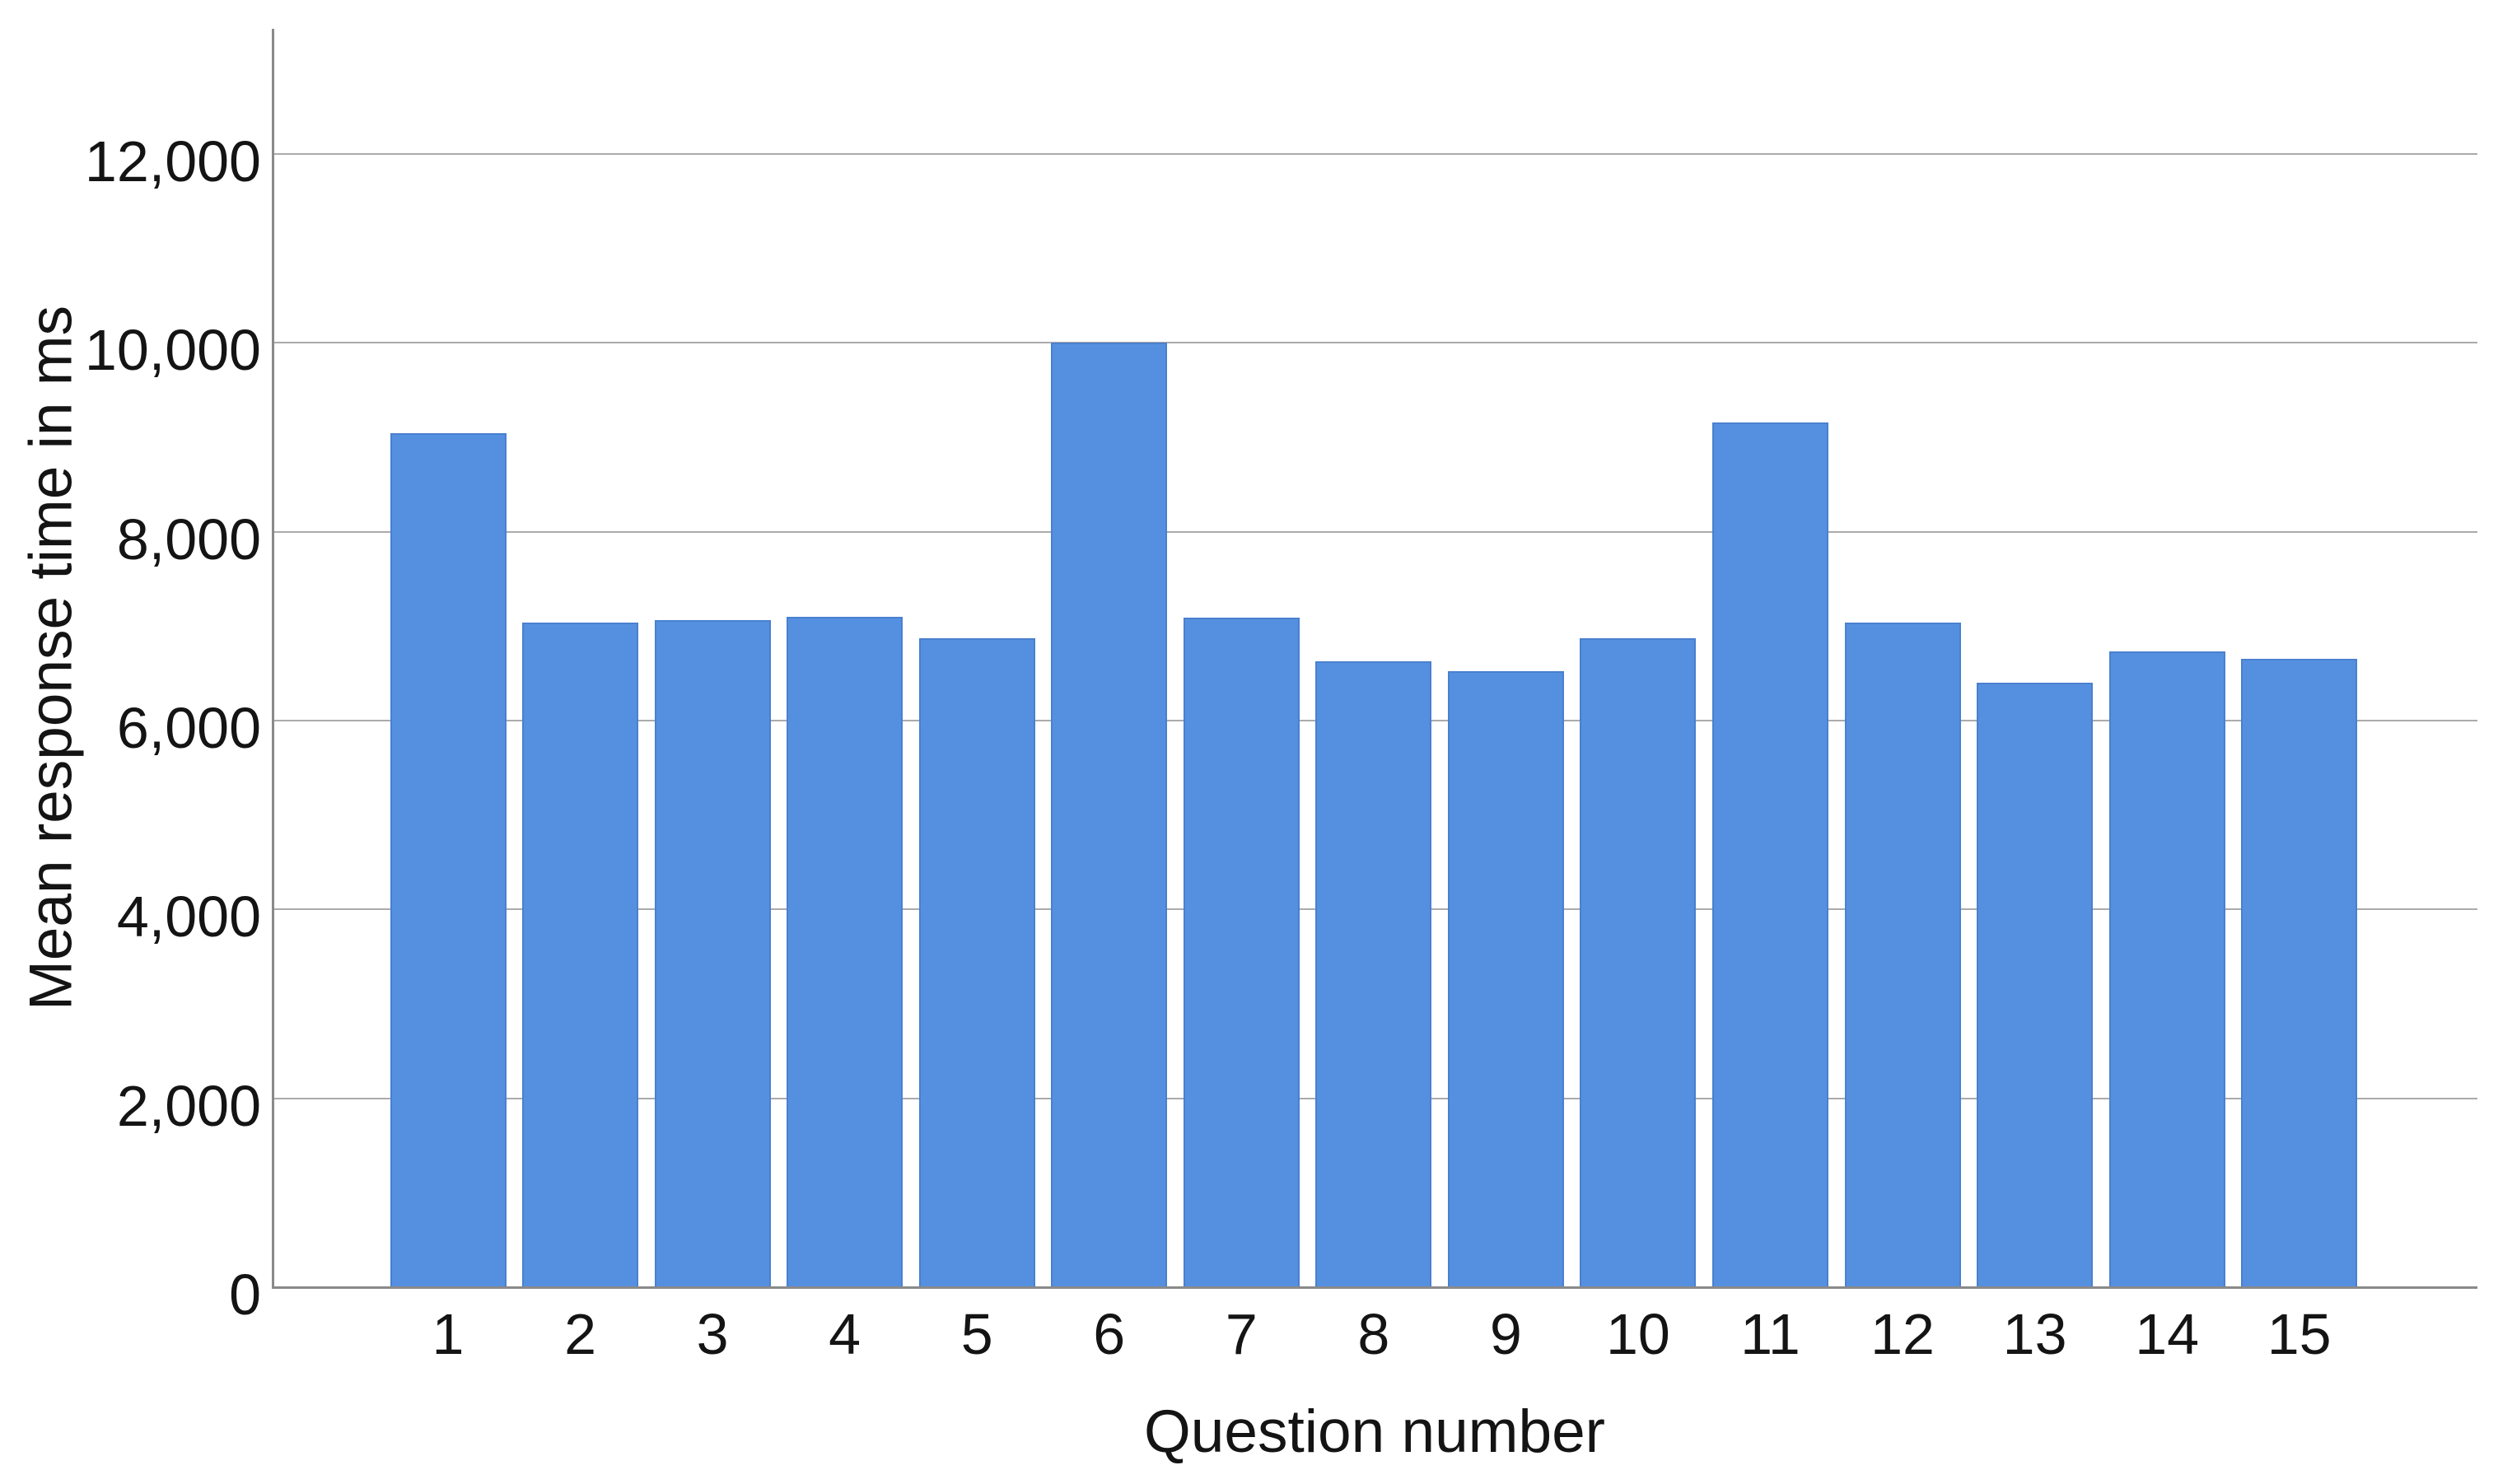  I want to click on x-tick-label-12: 12, so click(1902, 1334).